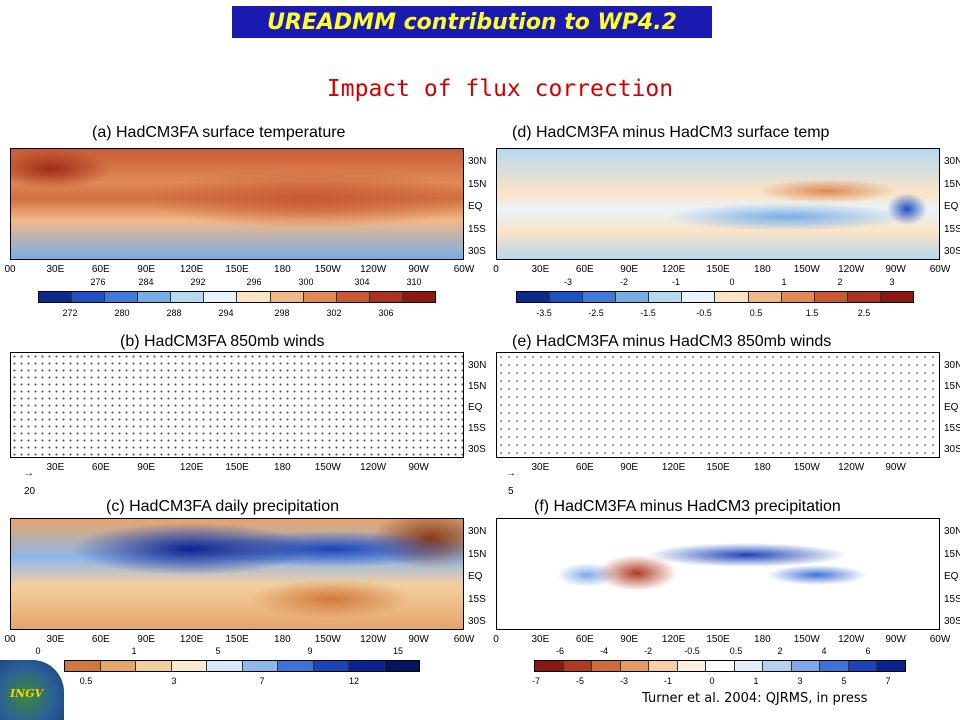 The image size is (960, 720). I want to click on slide-subtitle: Impact of flux correction, so click(500, 89).